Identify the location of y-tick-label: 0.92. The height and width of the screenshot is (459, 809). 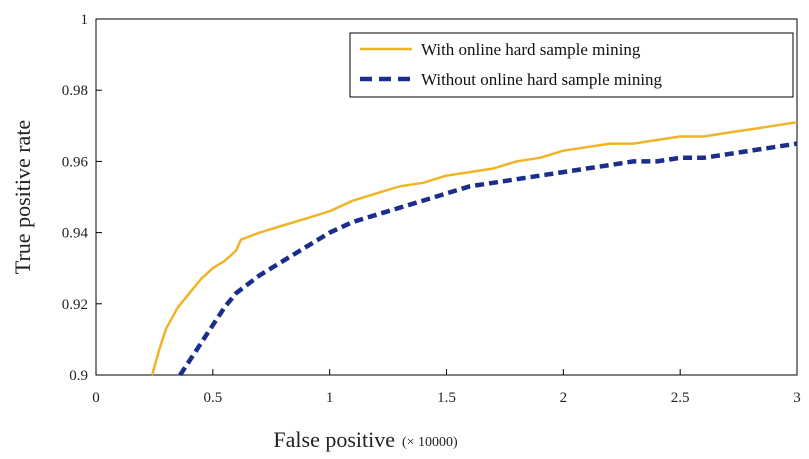
(75, 305).